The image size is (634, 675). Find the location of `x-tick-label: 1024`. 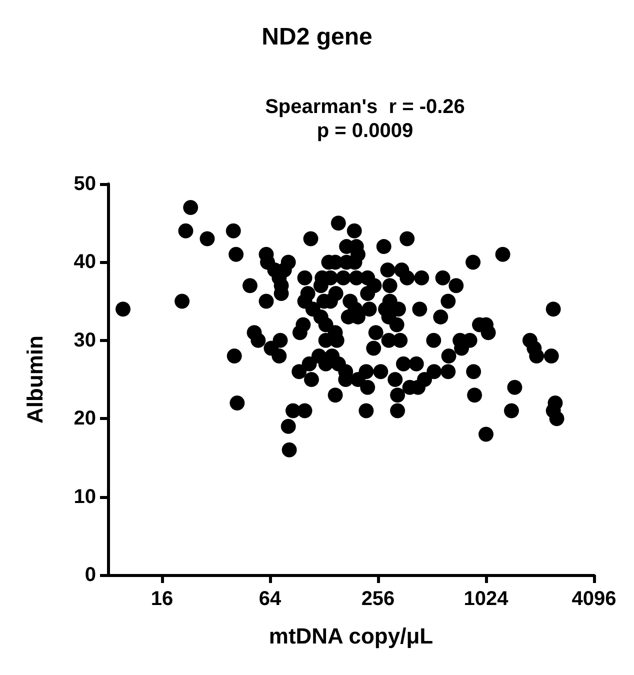

x-tick-label: 1024 is located at coordinates (487, 599).